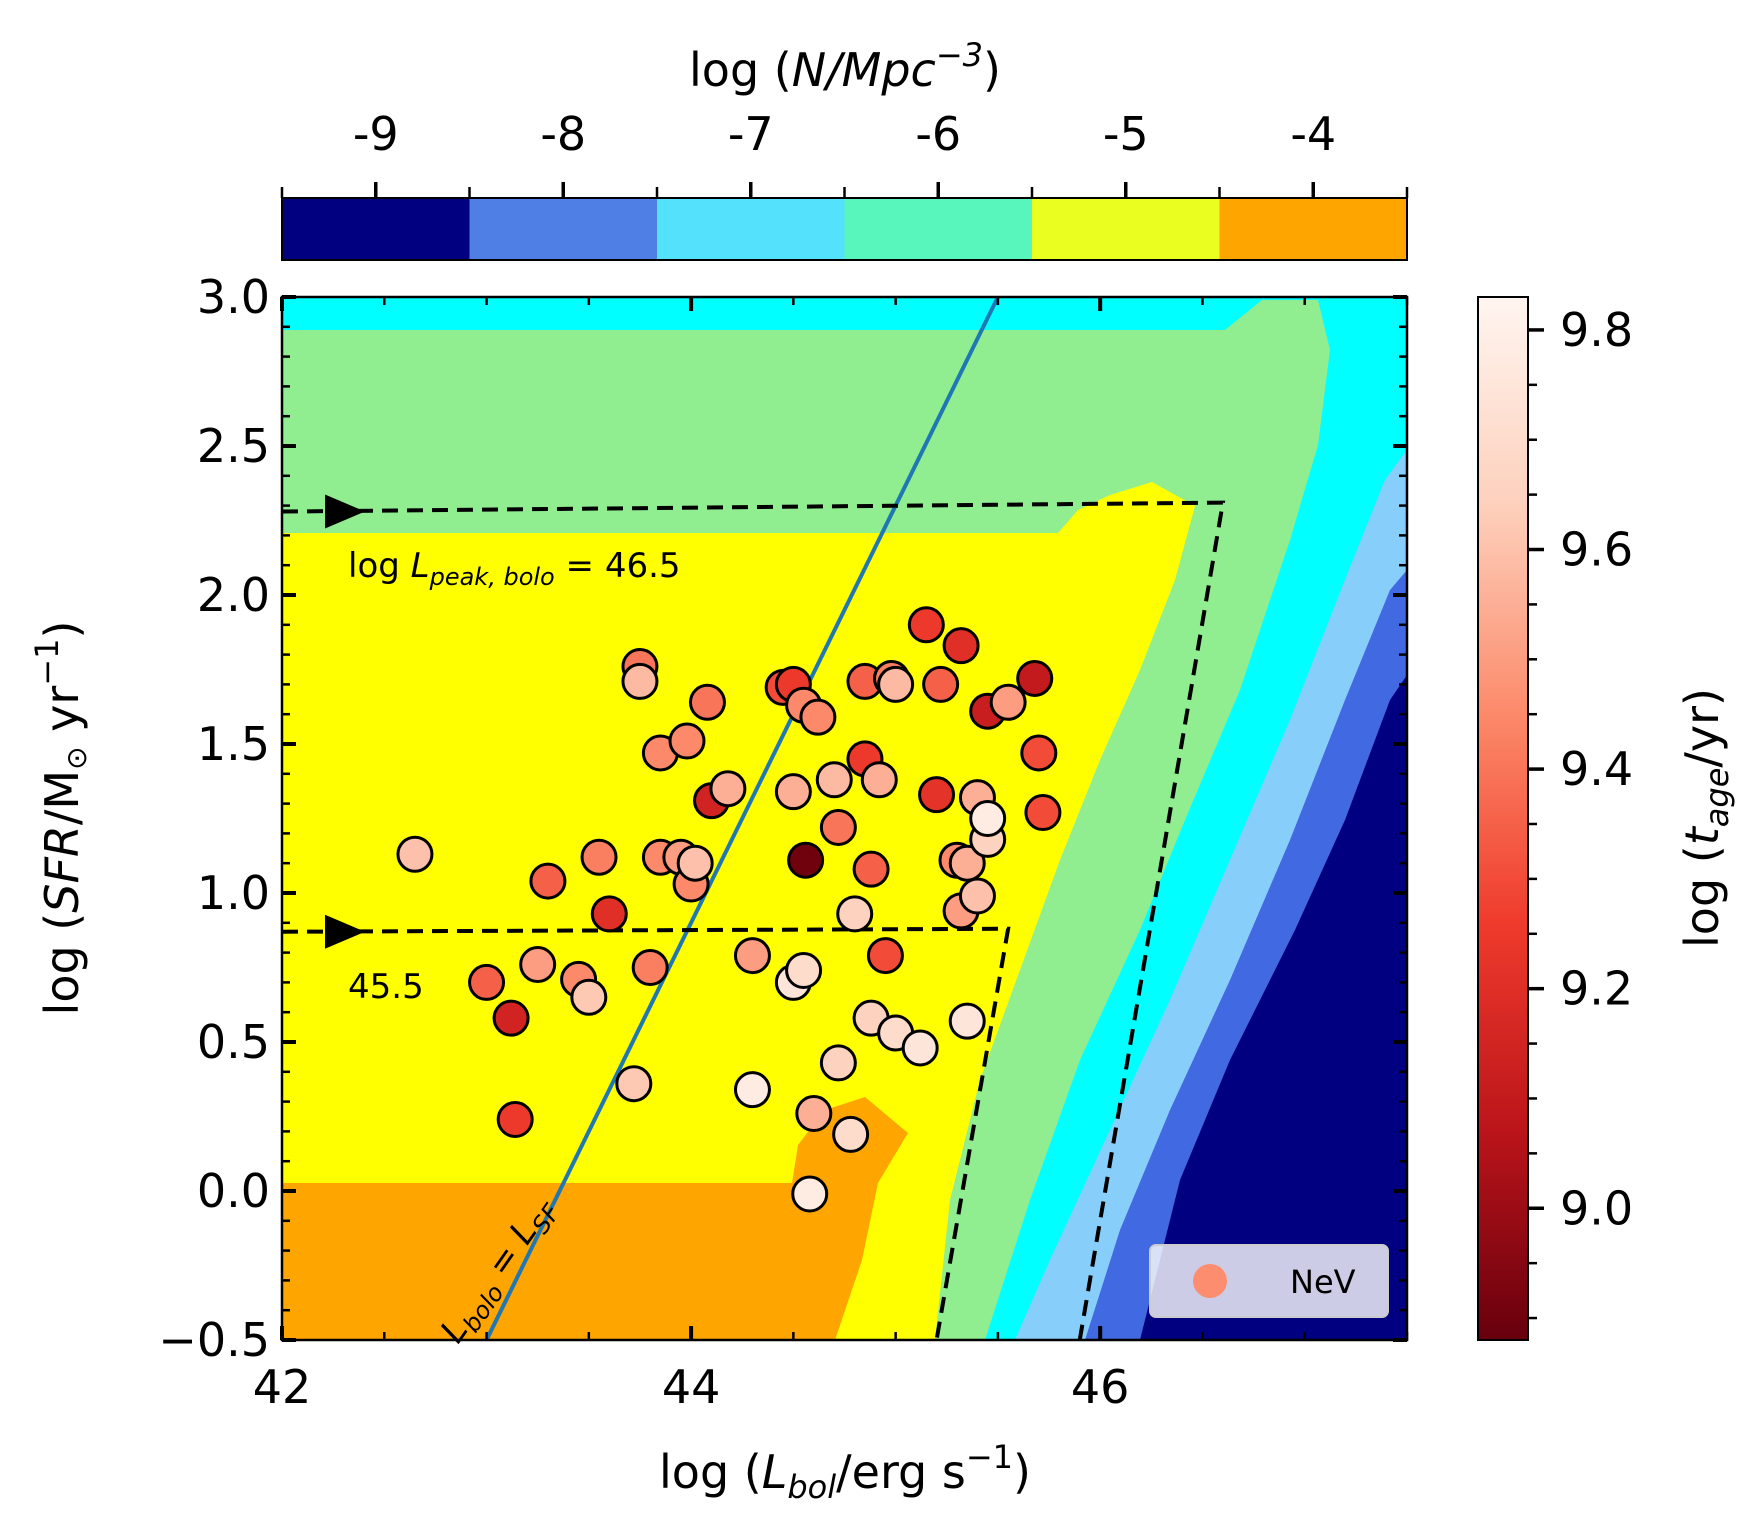 The image size is (1762, 1519). What do you see at coordinates (563, 134) in the screenshot?
I see `density-colorbar-tick-label: -8` at bounding box center [563, 134].